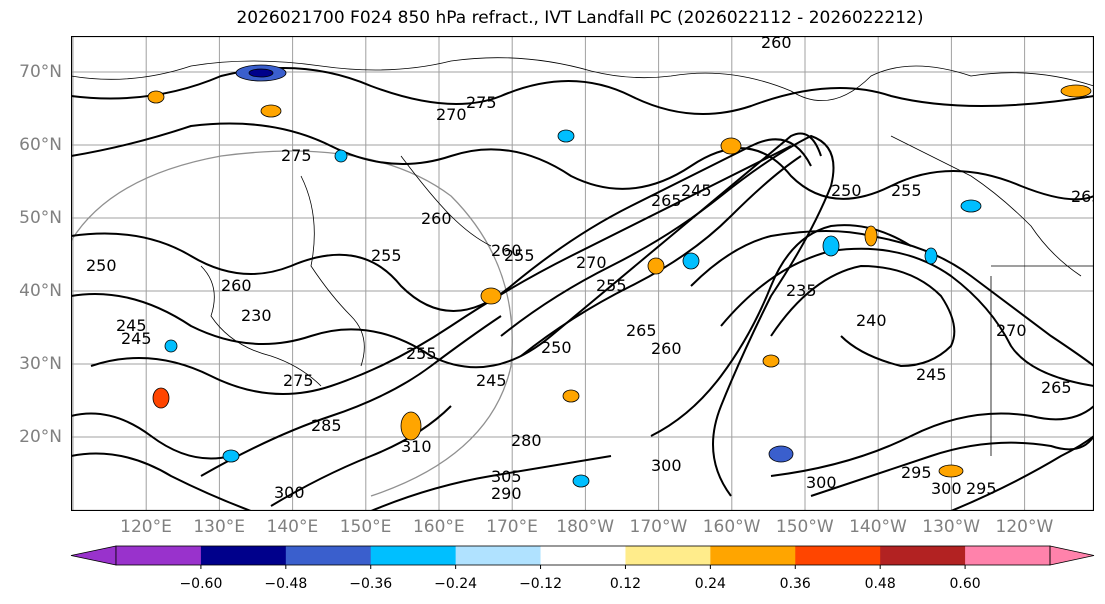  Describe the element at coordinates (512, 527) in the screenshot. I see `longitude-label: 170°E` at that location.